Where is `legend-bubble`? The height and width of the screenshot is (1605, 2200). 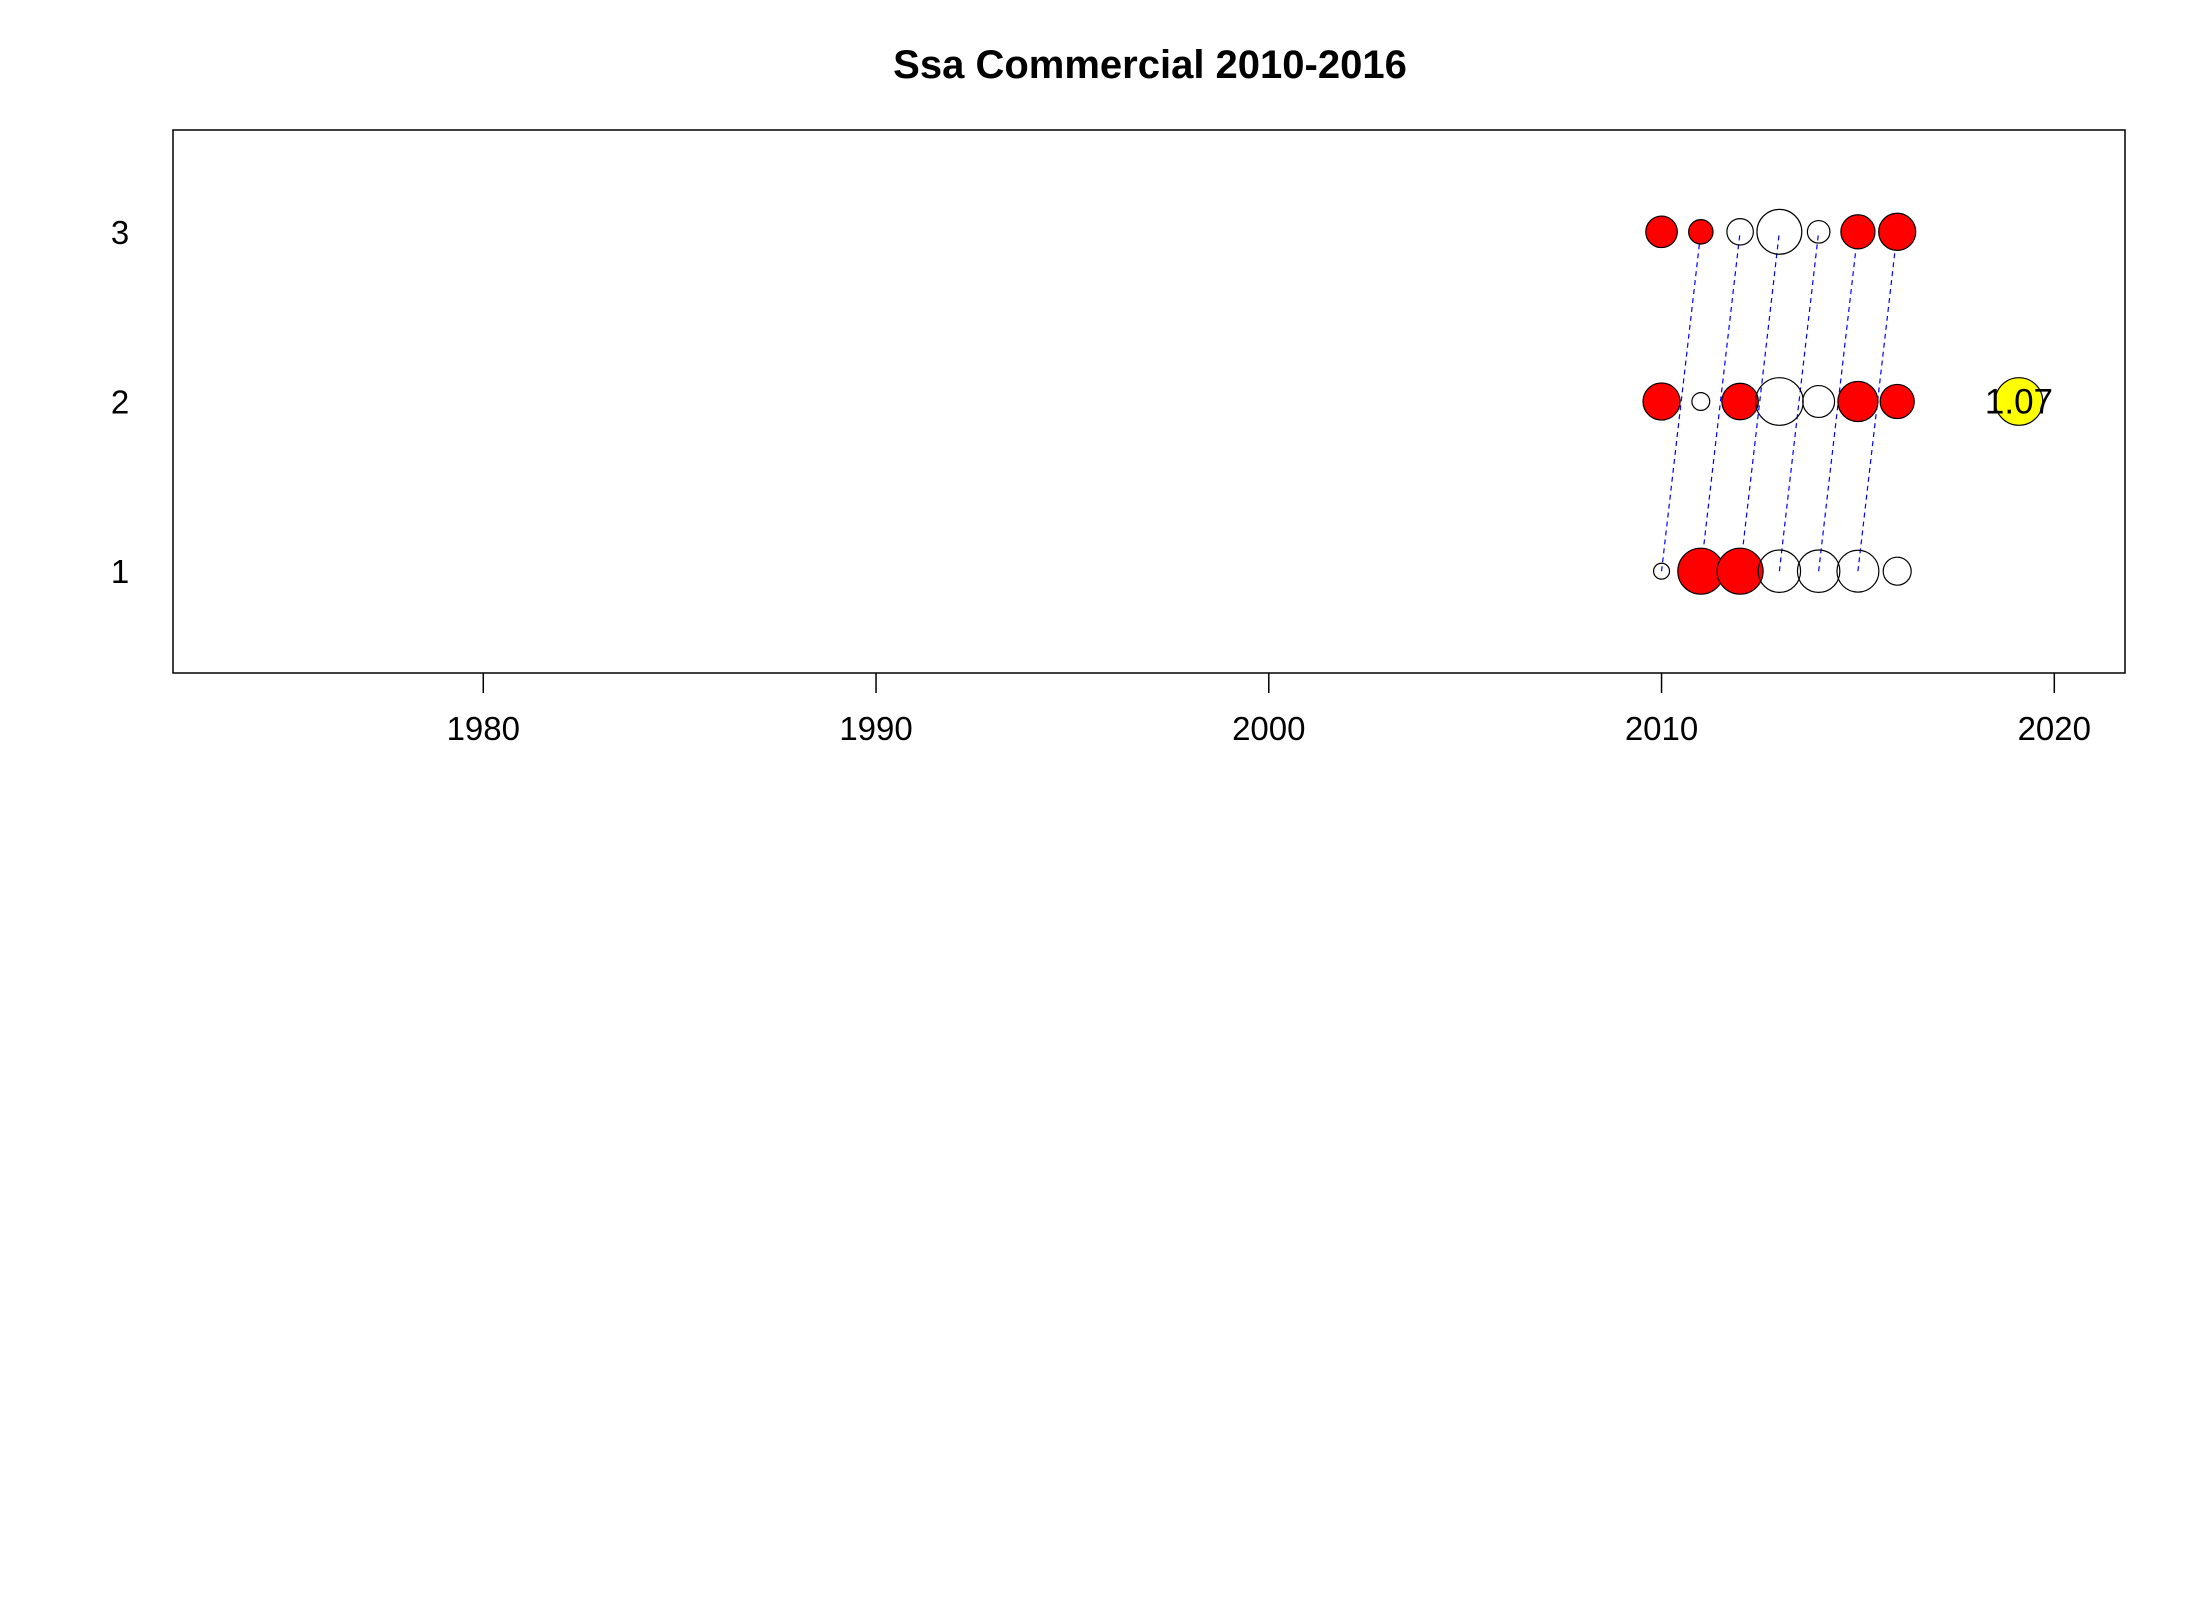
legend-bubble is located at coordinates (2019, 401).